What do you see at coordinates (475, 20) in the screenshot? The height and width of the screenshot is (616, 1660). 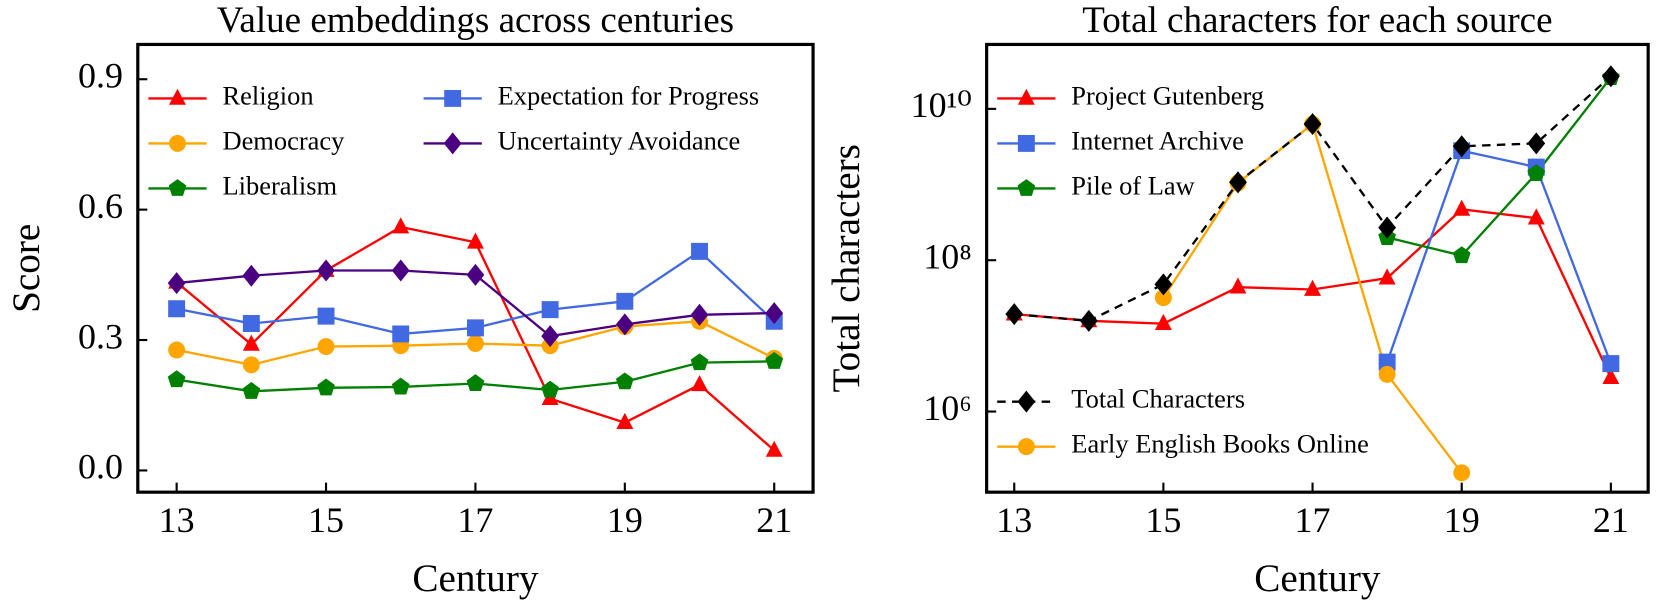 I see `chart-title: Value embeddings across centuries` at bounding box center [475, 20].